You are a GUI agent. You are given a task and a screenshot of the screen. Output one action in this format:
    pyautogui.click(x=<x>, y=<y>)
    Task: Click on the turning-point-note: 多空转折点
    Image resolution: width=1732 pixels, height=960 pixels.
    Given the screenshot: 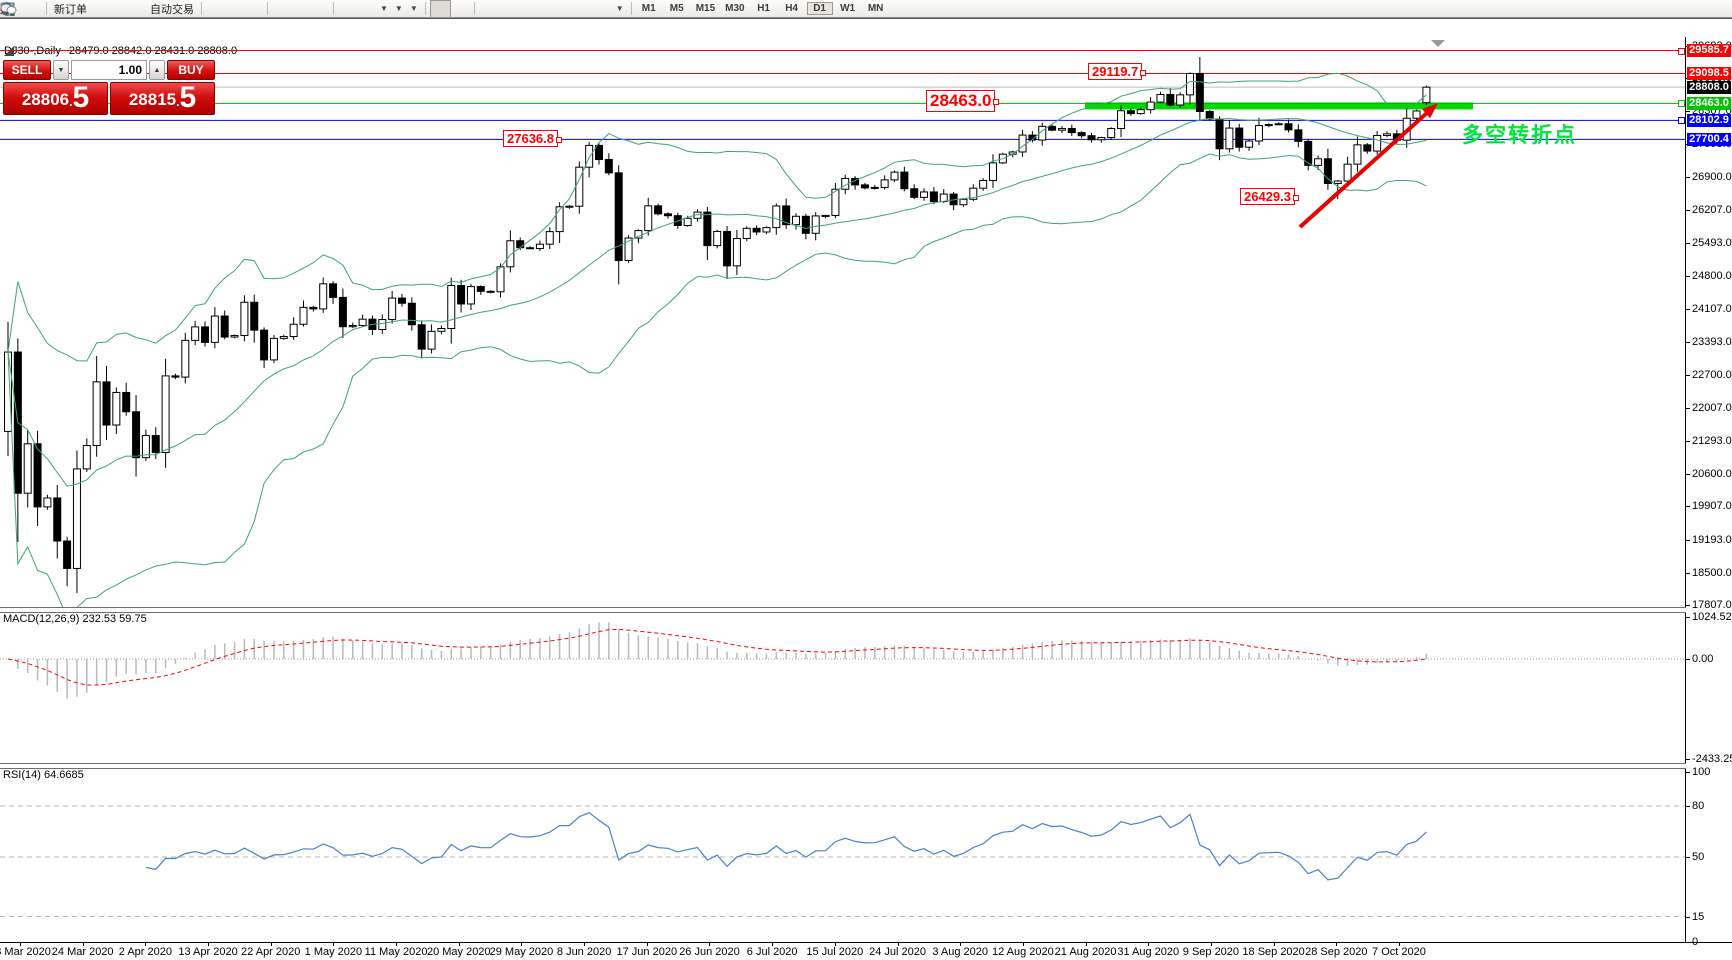 What is the action you would take?
    pyautogui.click(x=1519, y=135)
    